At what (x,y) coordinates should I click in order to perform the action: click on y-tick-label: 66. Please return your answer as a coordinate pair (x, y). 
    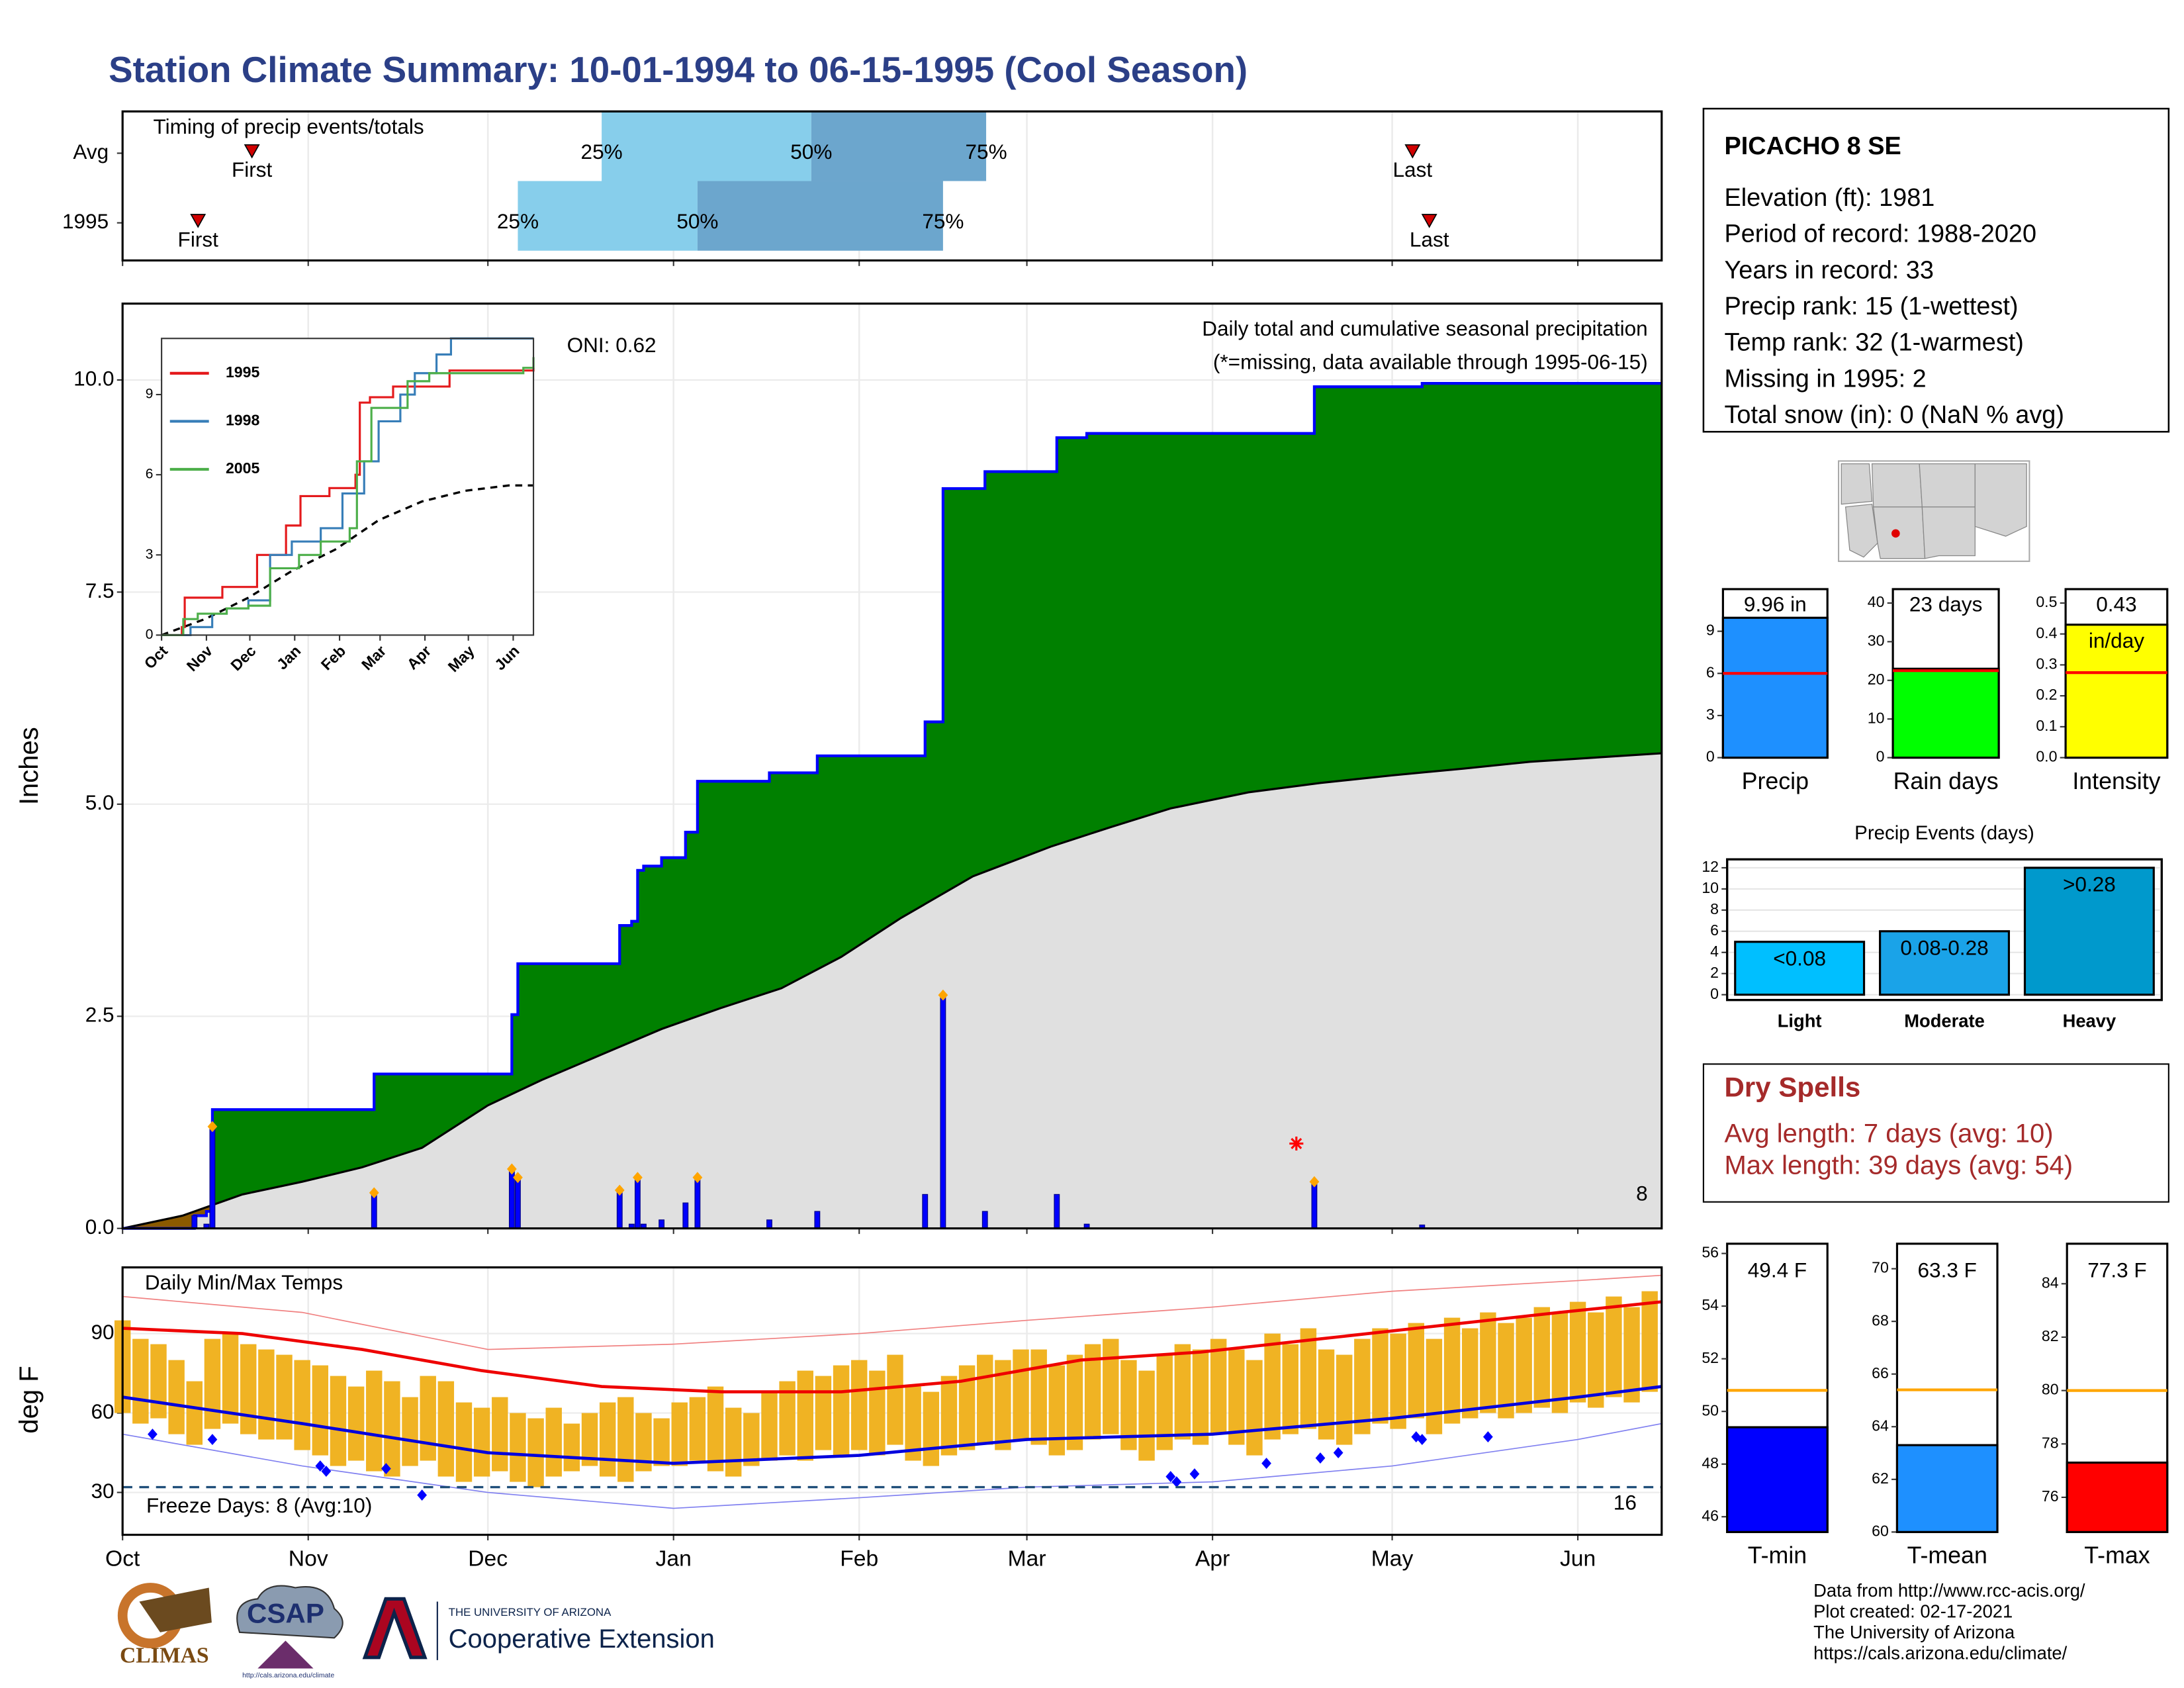
    Looking at the image, I should click on (1880, 1373).